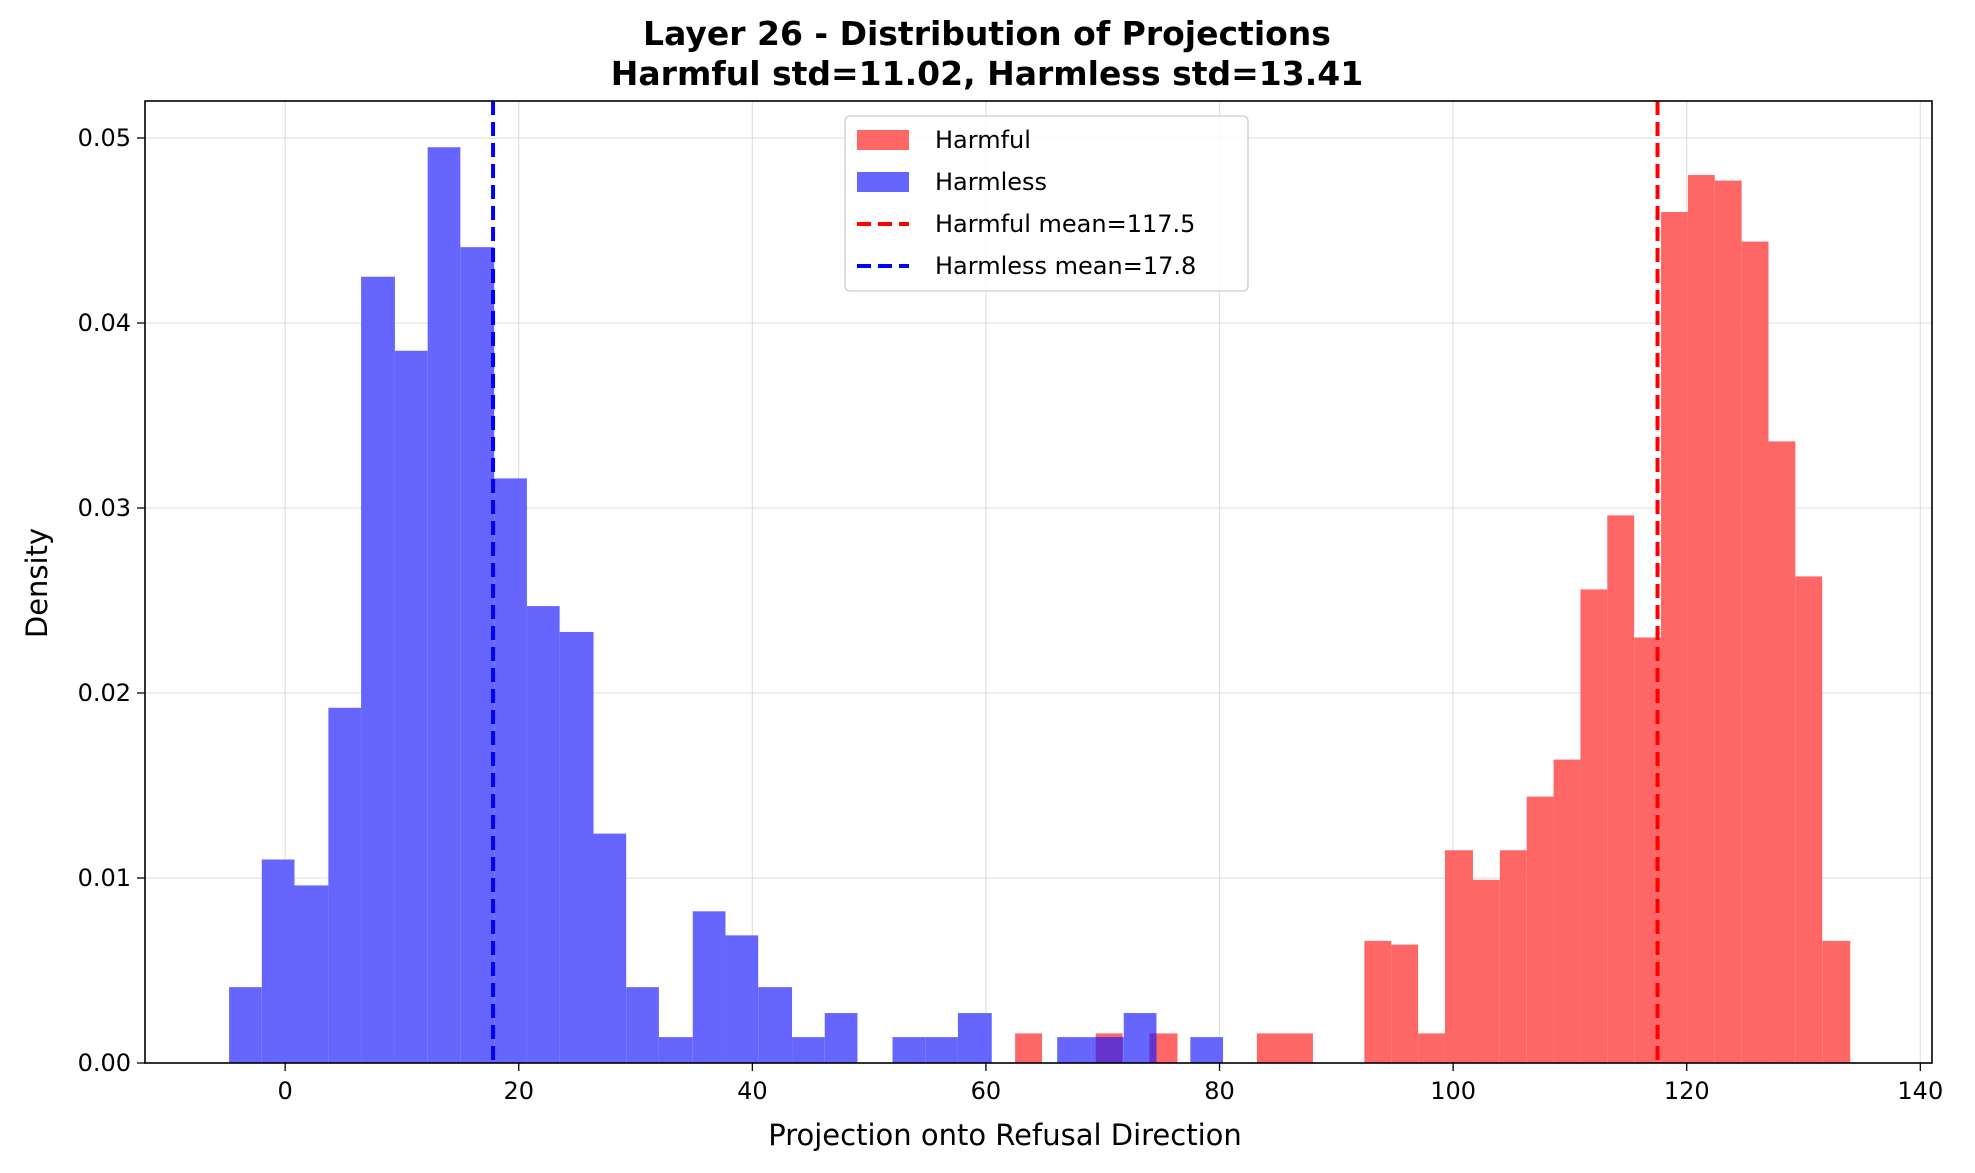  I want to click on legend-label-harmless-mean: Harmless mean=17.8, so click(1065, 266).